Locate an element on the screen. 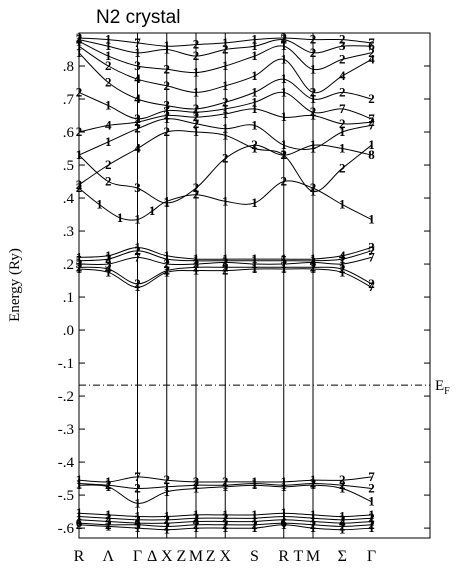 The width and height of the screenshot is (457, 575). y-axis-label: Energy (Ry) is located at coordinates (15, 285).